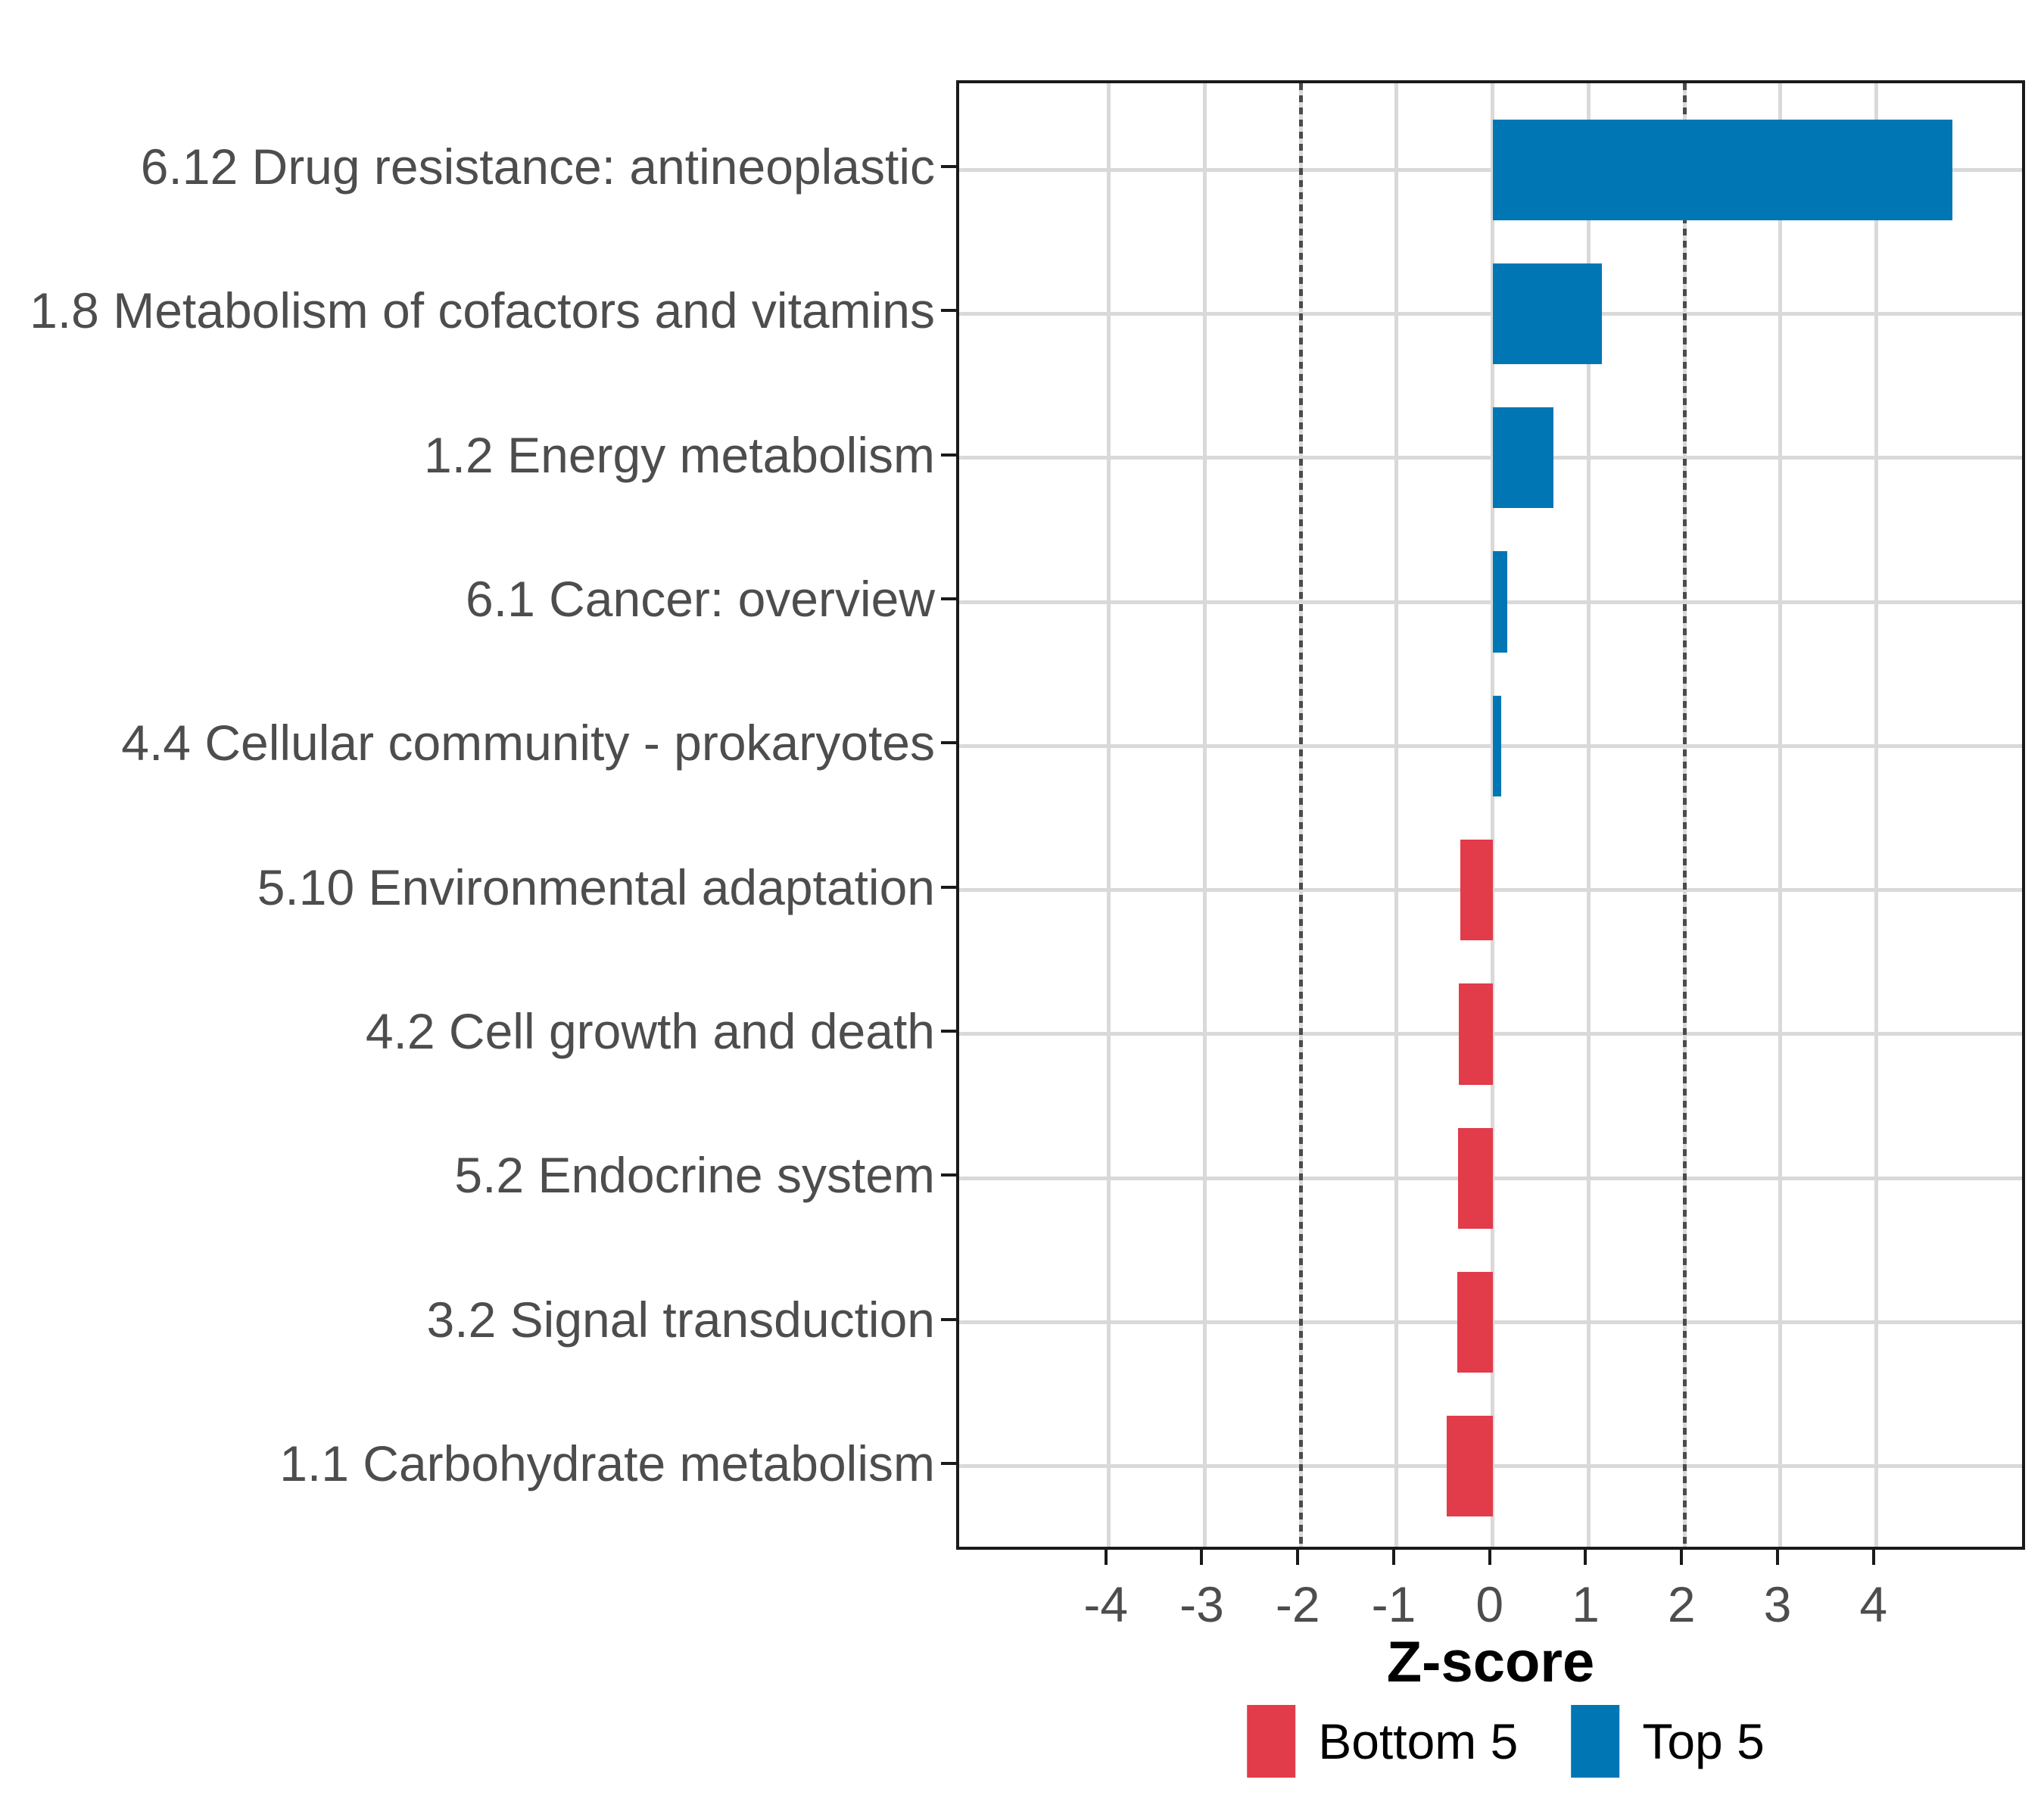 The width and height of the screenshot is (2044, 1817). I want to click on y-axis-tick-row6, so click(948, 887).